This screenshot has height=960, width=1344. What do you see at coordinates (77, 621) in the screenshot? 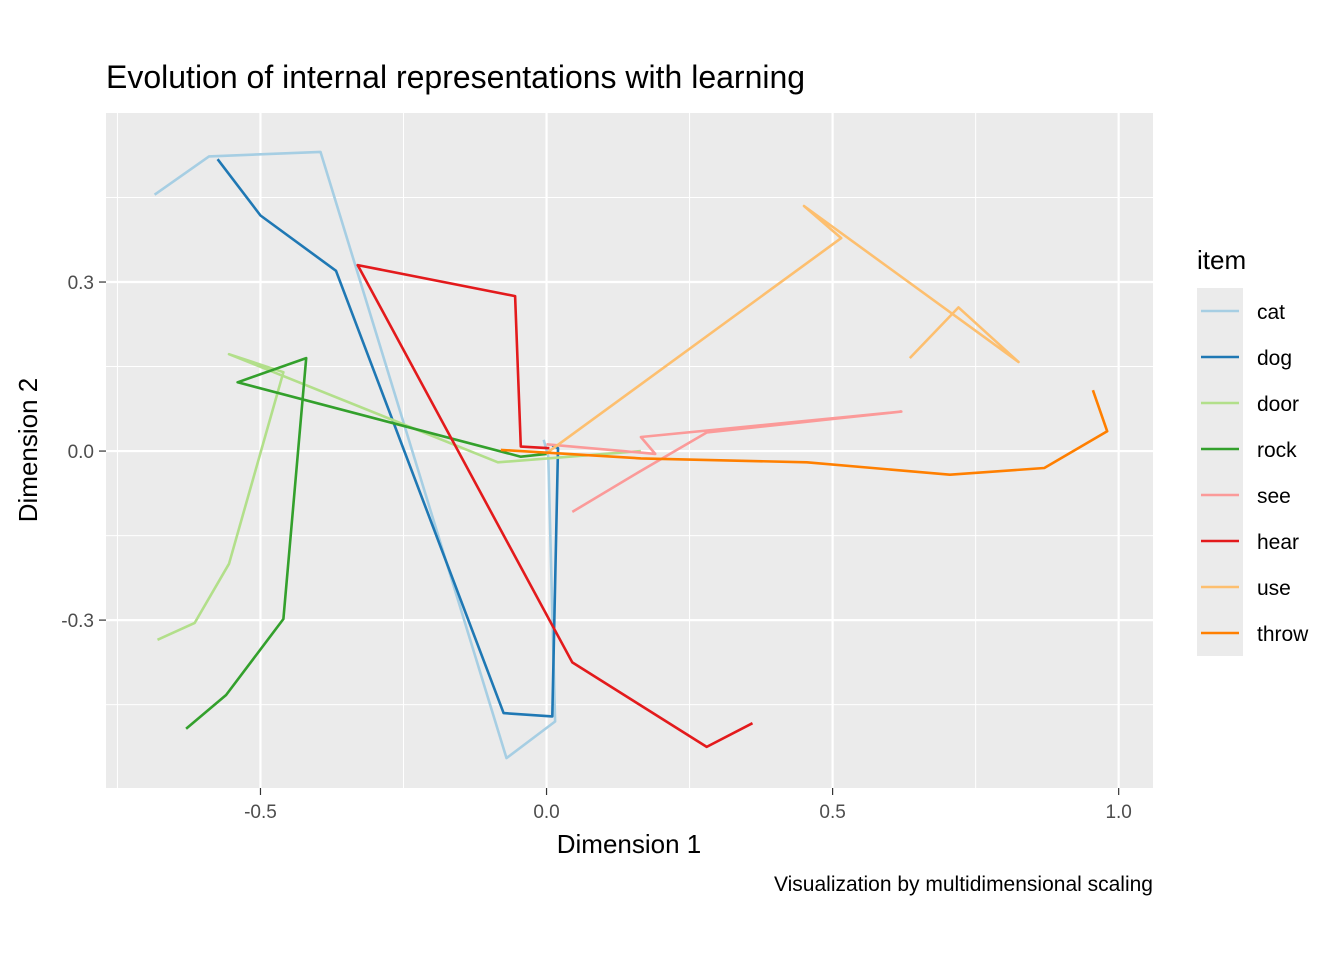
I see `y-tick-label: -0.3` at bounding box center [77, 621].